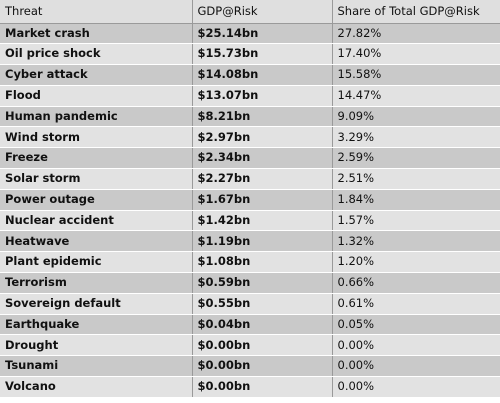  I want to click on table-row: Power outage $1.67bn 1.84%, so click(250, 200).